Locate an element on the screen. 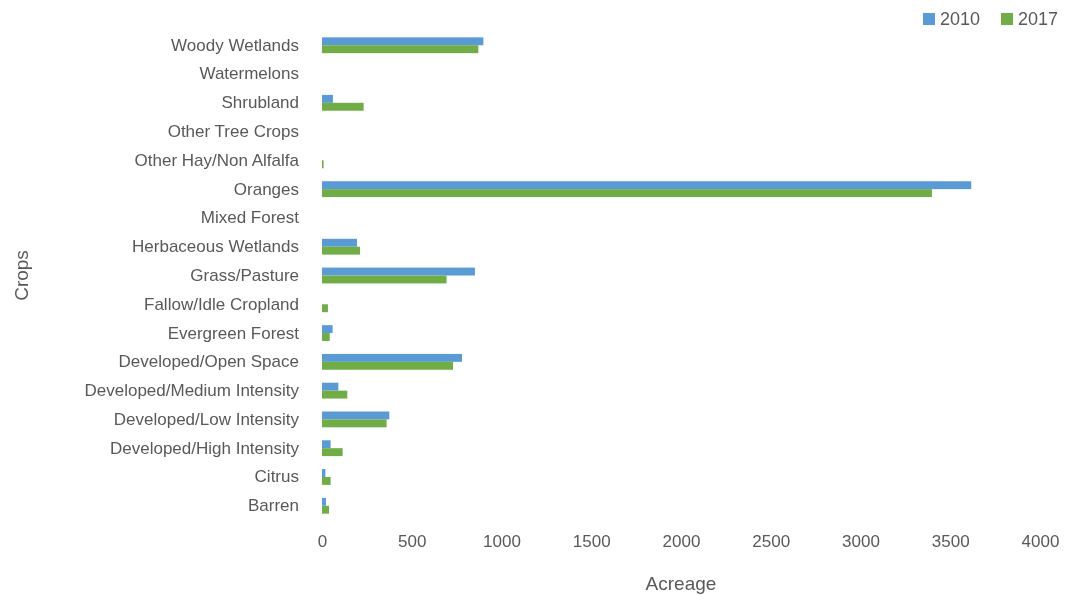  x-tick-label: 1500 is located at coordinates (591, 542).